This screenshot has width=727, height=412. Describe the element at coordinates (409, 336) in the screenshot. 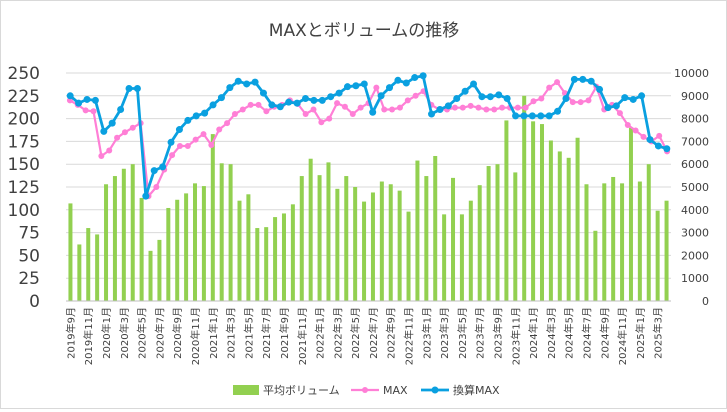

I see `x-tick-label: 2022年11月` at that location.